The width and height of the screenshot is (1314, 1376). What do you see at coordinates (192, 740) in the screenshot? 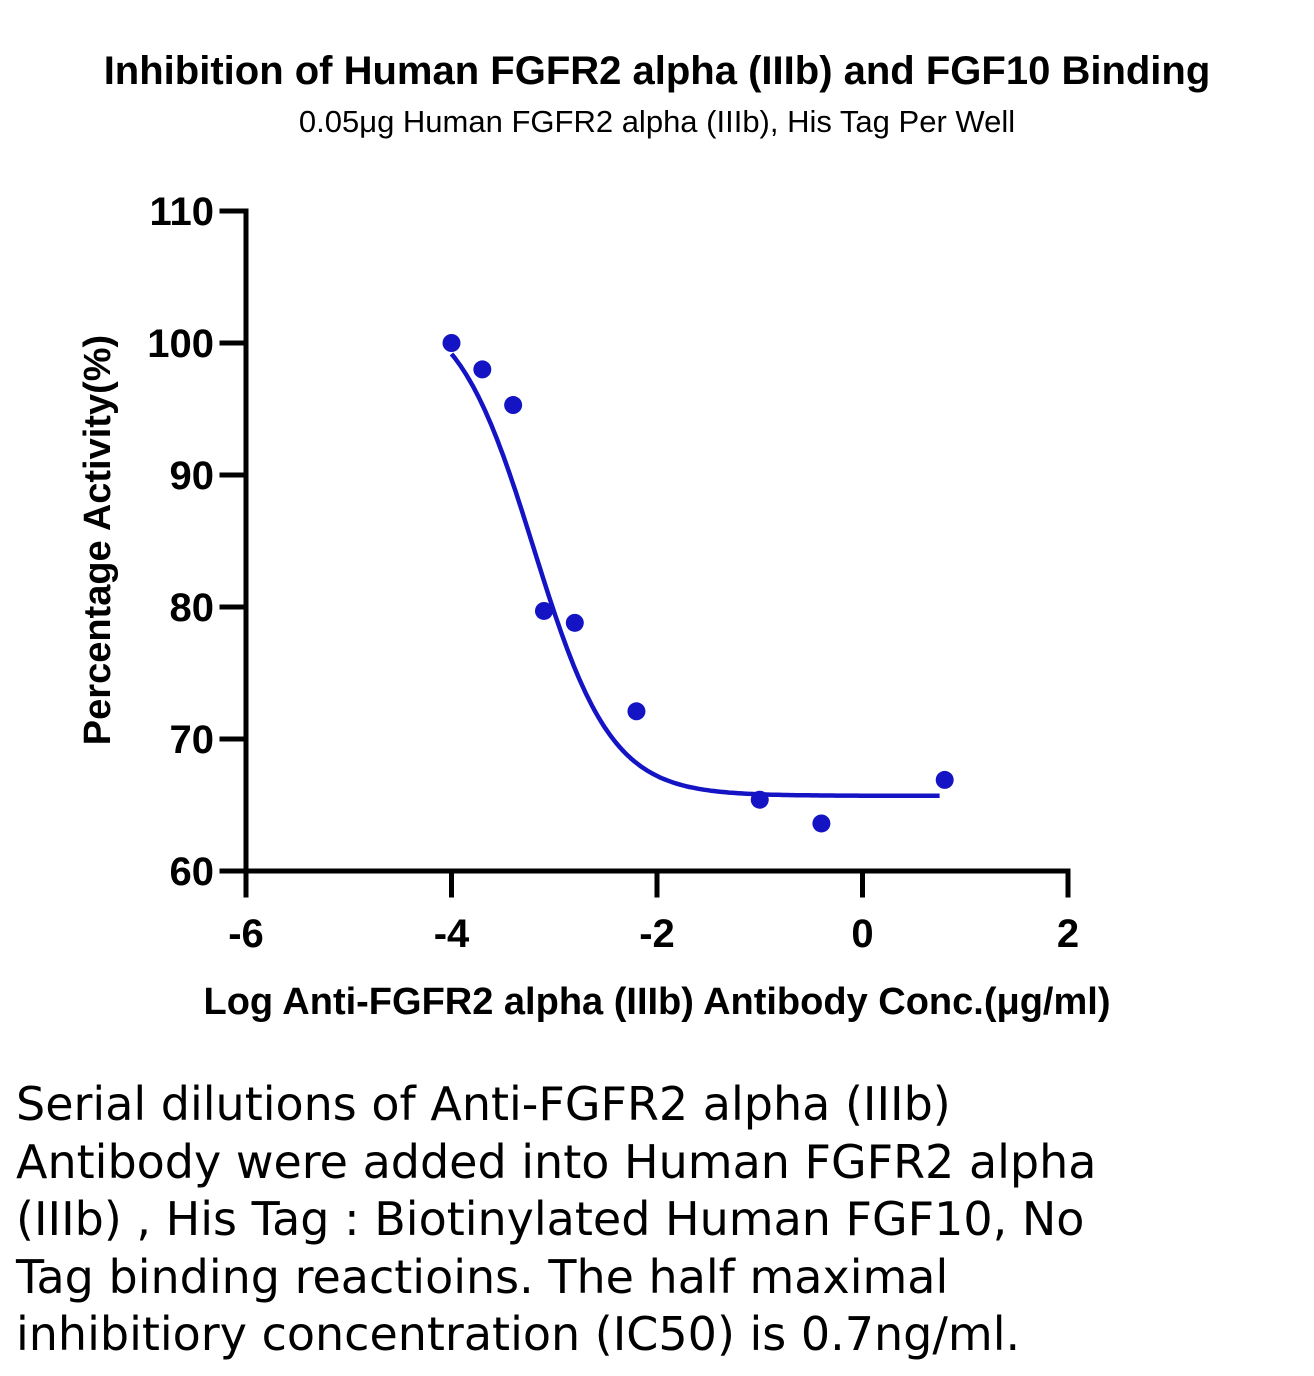
I see `y-tick-label: 70` at bounding box center [192, 740].